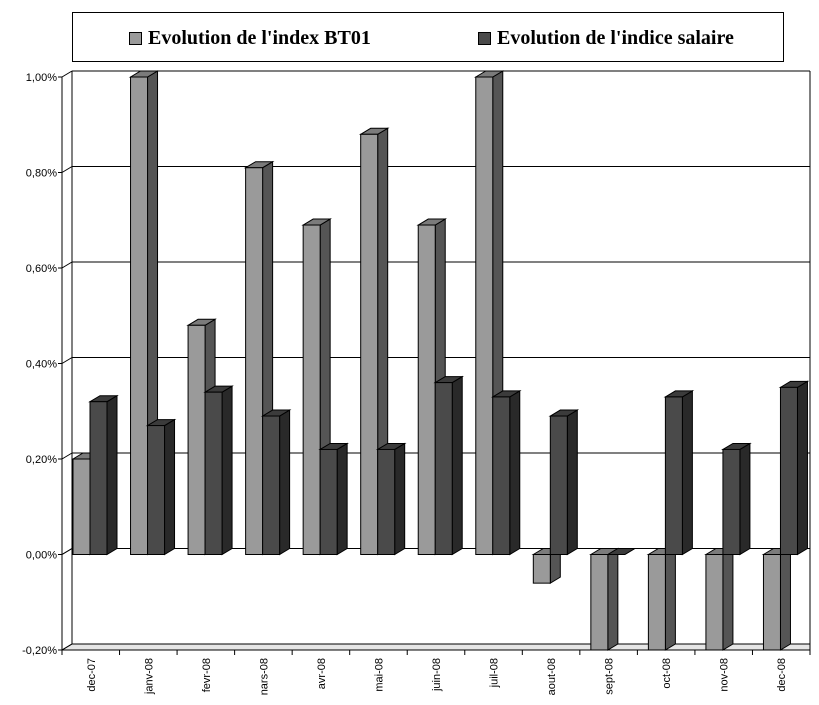 The width and height of the screenshot is (819, 705). I want to click on x-tick-label: nars-08, so click(264, 676).